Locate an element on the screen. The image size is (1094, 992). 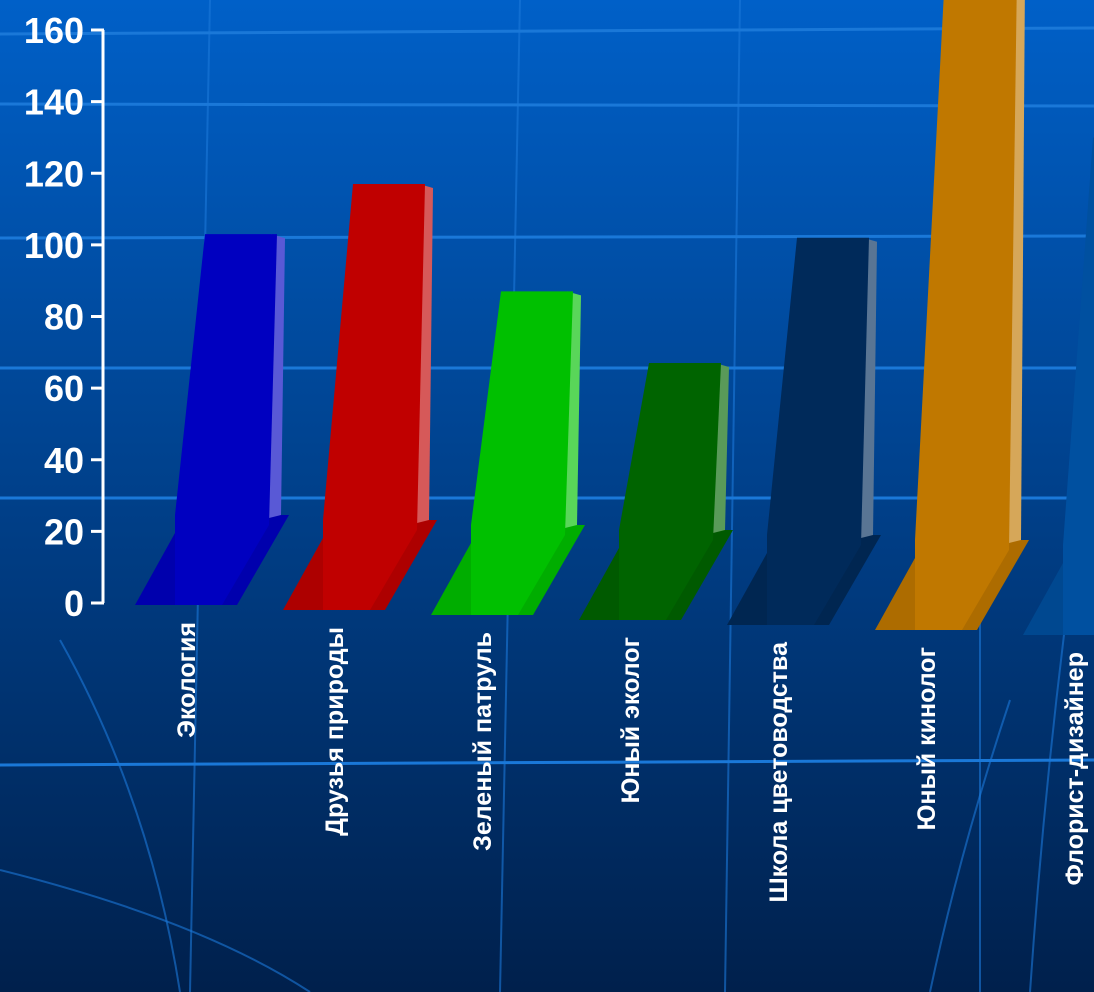
y-tick-label: 100 is located at coordinates (54, 245).